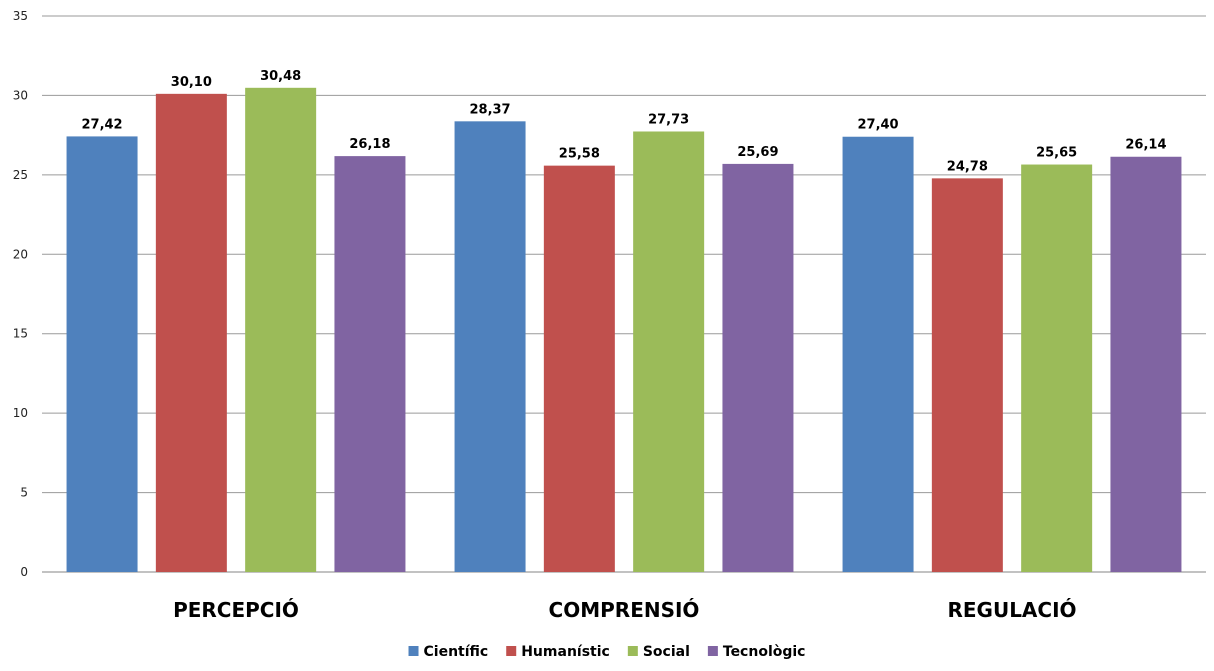 This screenshot has height=671, width=1214. I want to click on y-tick-label: 15, so click(20, 334).